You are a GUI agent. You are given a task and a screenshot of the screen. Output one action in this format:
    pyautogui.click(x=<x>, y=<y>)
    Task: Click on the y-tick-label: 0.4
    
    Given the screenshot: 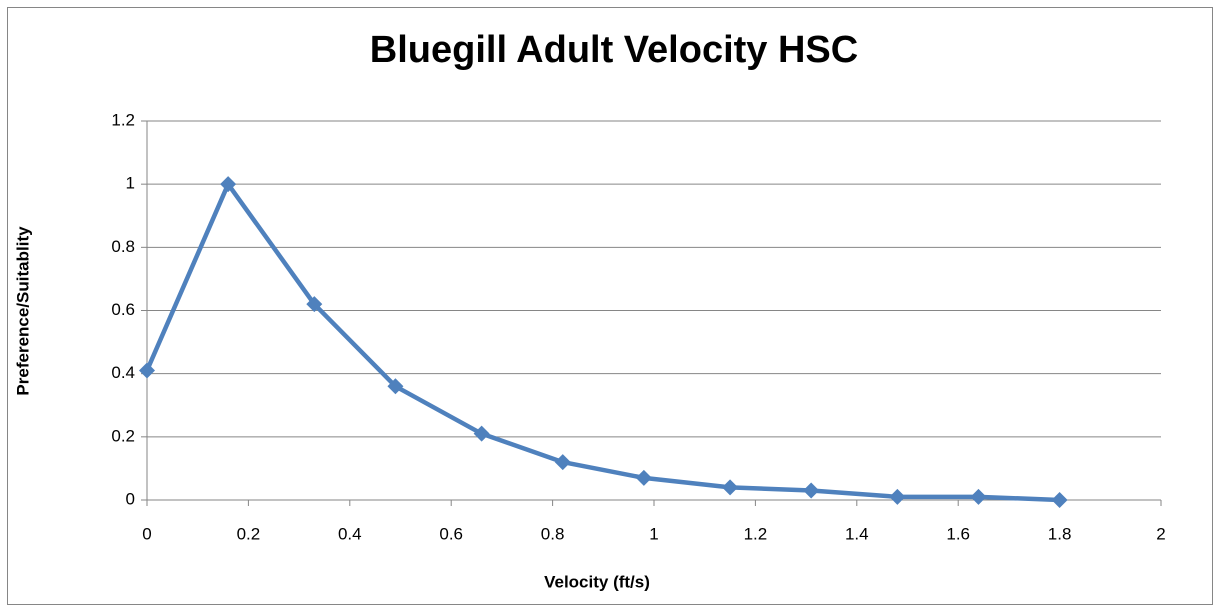 What is the action you would take?
    pyautogui.click(x=123, y=372)
    